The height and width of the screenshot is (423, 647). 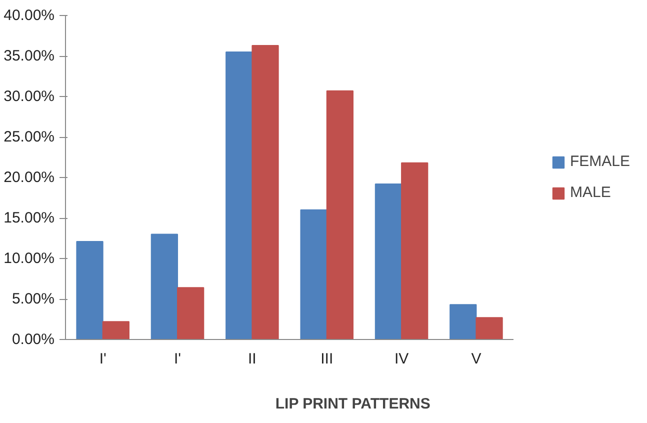 I want to click on x-axis-title: LIP PRINT PATTERNS, so click(x=352, y=404).